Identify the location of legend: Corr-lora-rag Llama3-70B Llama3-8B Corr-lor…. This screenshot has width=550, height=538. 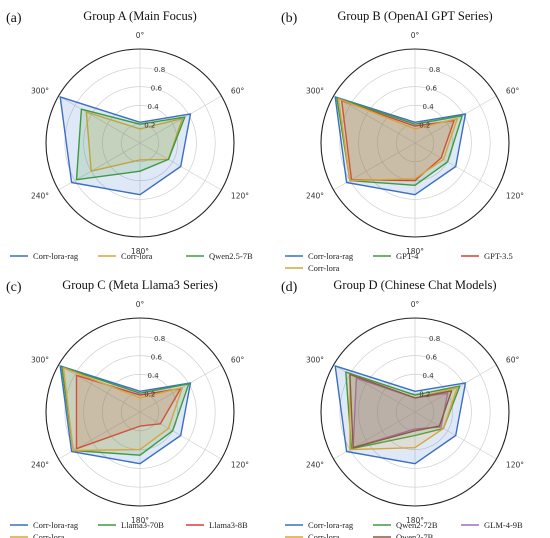
(129, 529).